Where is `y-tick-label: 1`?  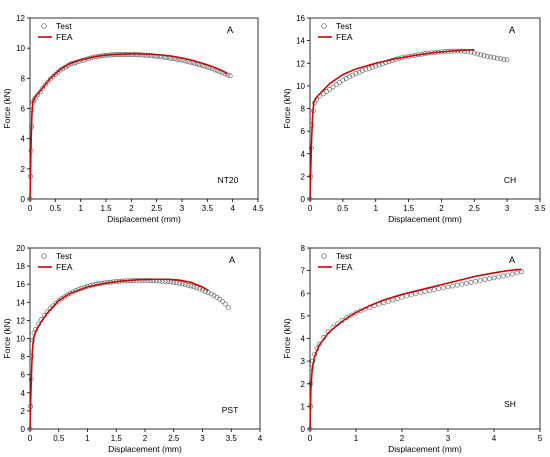
y-tick-label: 1 is located at coordinates (303, 406).